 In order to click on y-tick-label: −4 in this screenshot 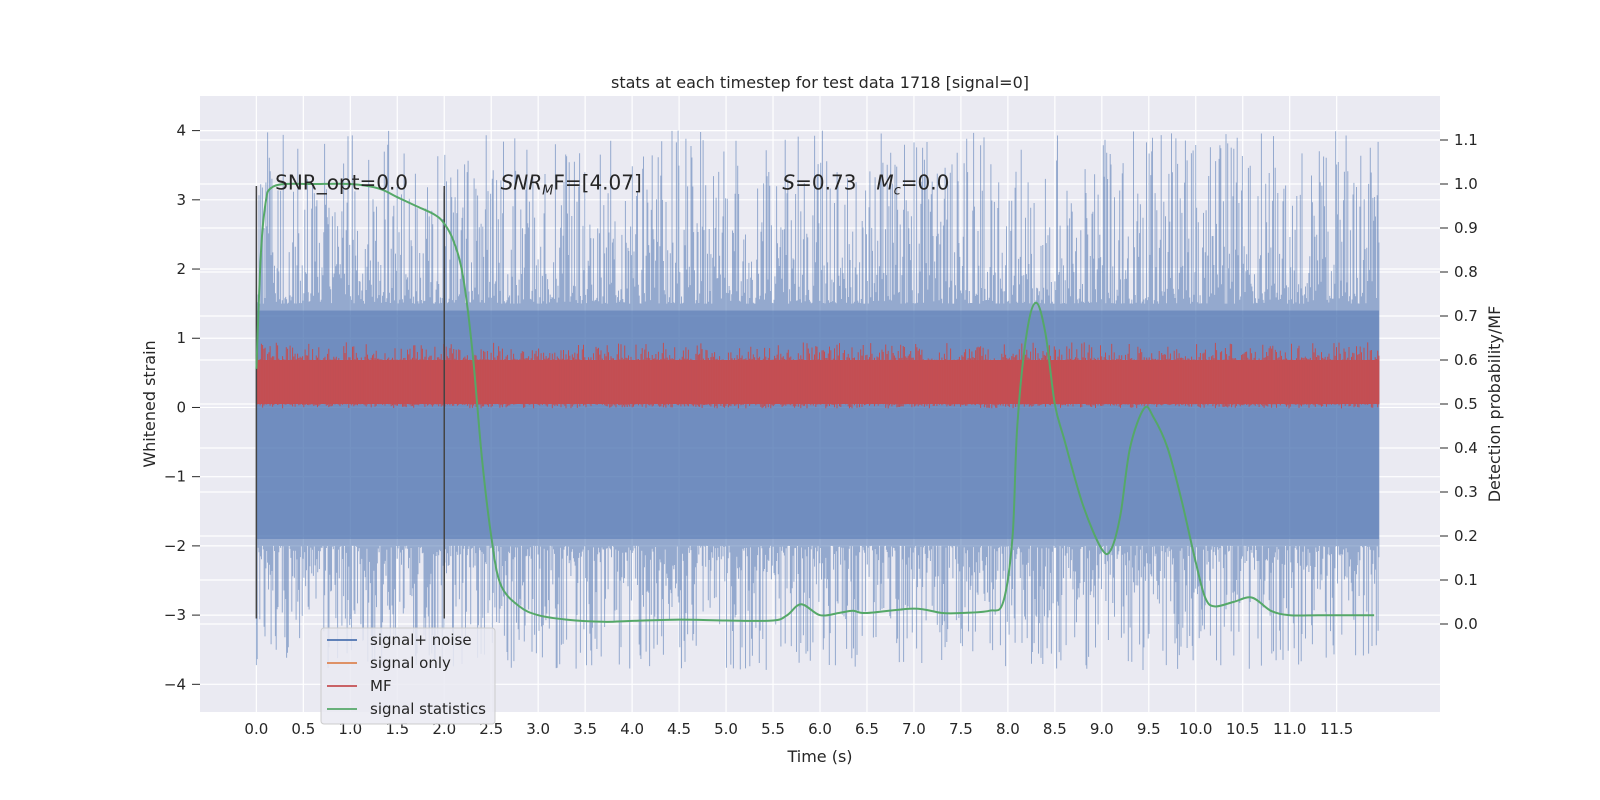, I will do `click(175, 684)`.